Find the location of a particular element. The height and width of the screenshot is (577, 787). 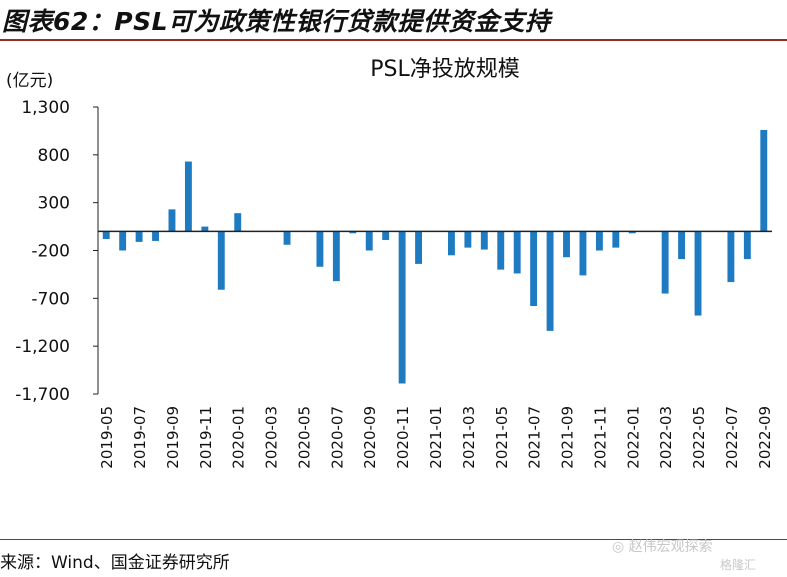

footer-rule is located at coordinates (393, 539).